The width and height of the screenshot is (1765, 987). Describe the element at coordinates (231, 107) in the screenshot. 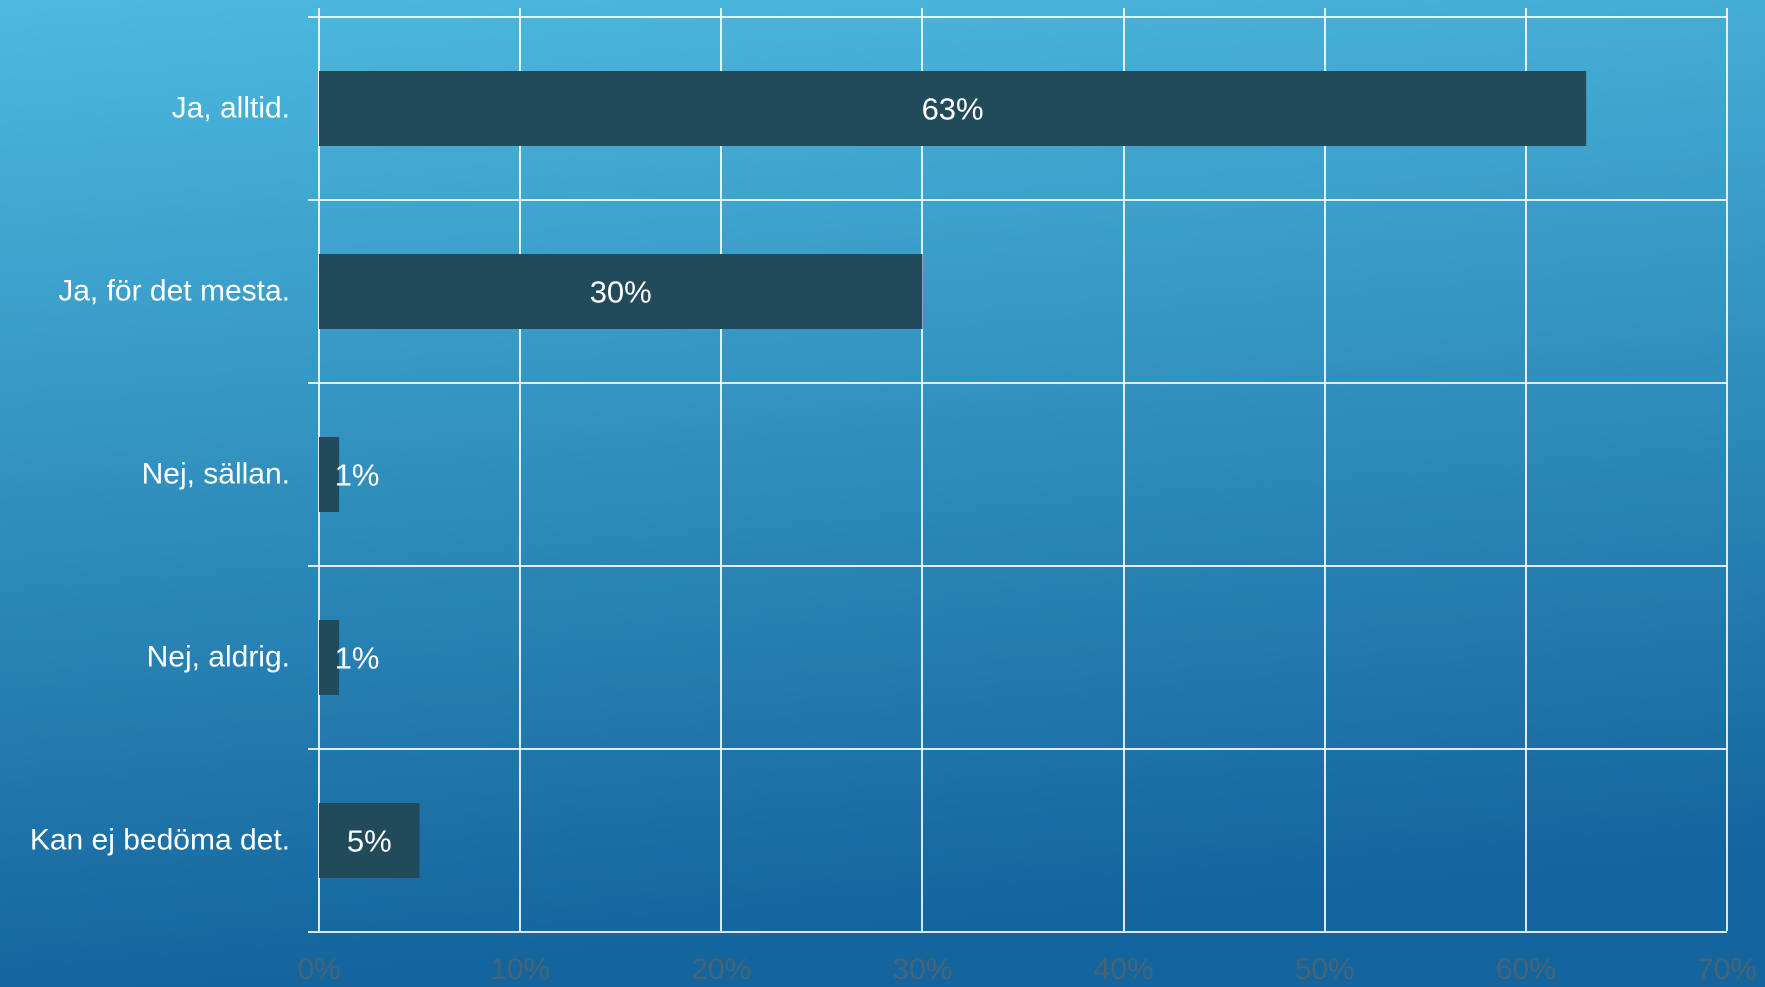

I see `category-label-0: Ja, alltid.` at that location.